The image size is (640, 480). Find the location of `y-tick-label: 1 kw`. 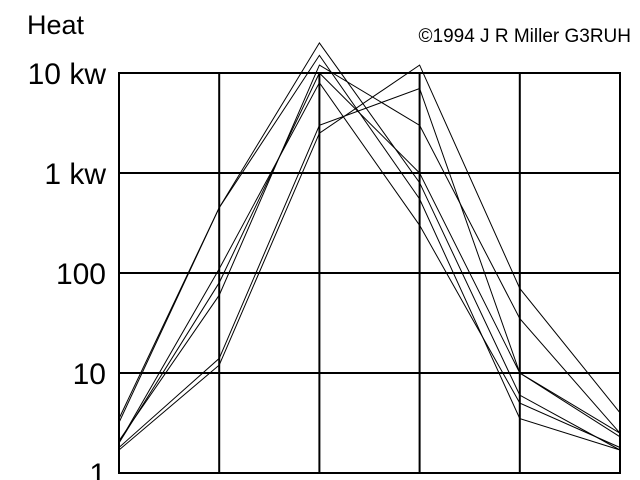

y-tick-label: 1 kw is located at coordinates (75, 174).